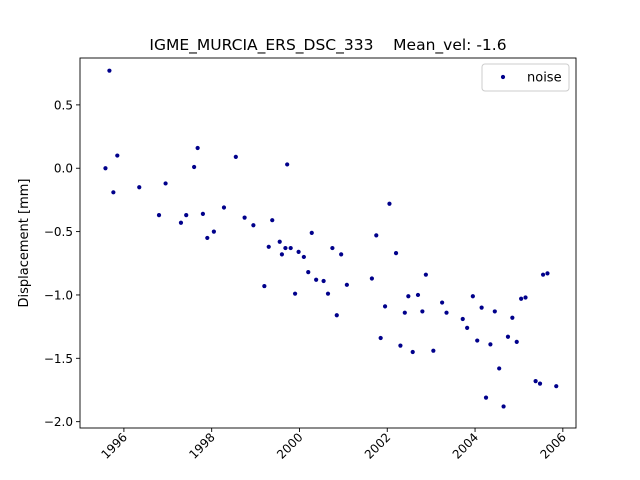 This screenshot has width=640, height=480. Describe the element at coordinates (24, 243) in the screenshot. I see `y-axis-label: Displacement [mm]` at that location.